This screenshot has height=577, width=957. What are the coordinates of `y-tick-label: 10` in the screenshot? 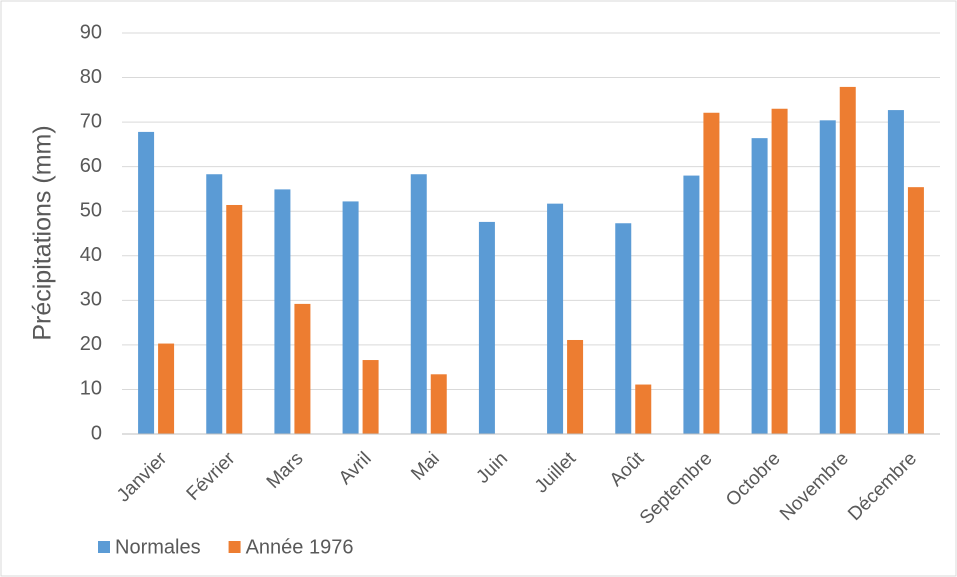 It's located at (91, 389).